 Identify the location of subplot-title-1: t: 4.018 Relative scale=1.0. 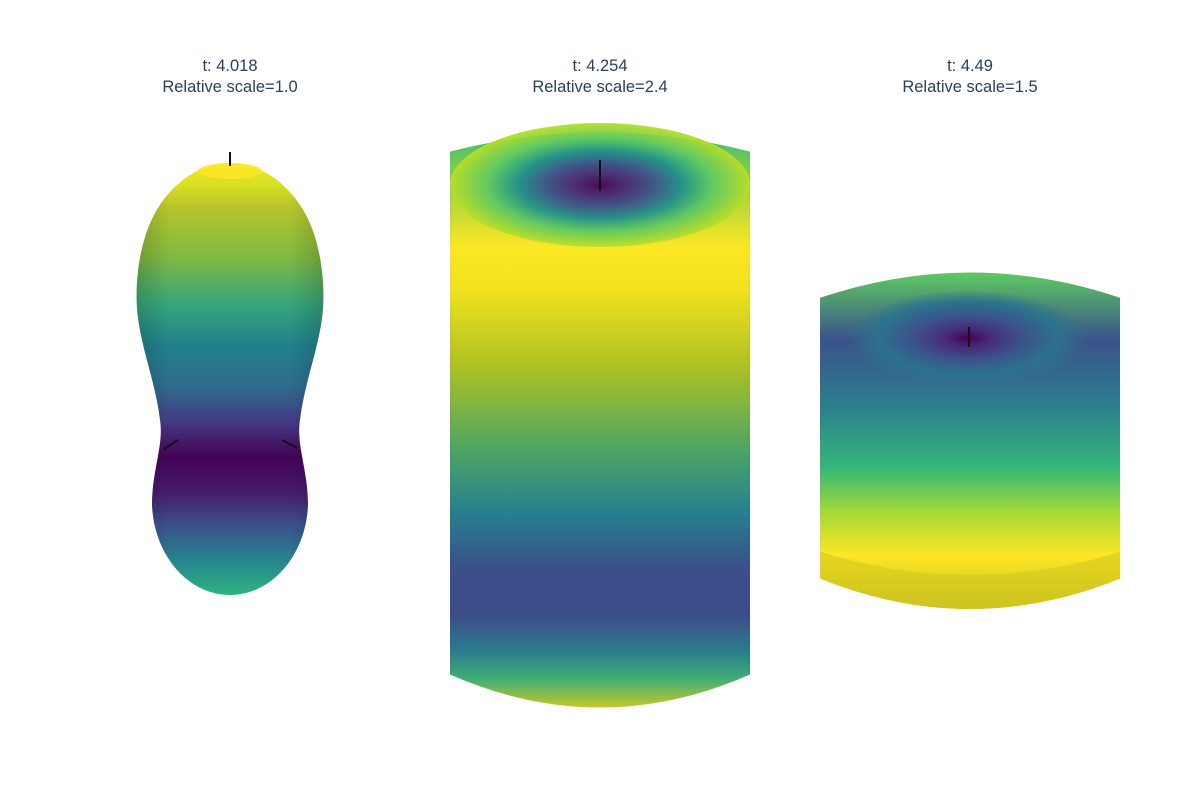
(230, 77).